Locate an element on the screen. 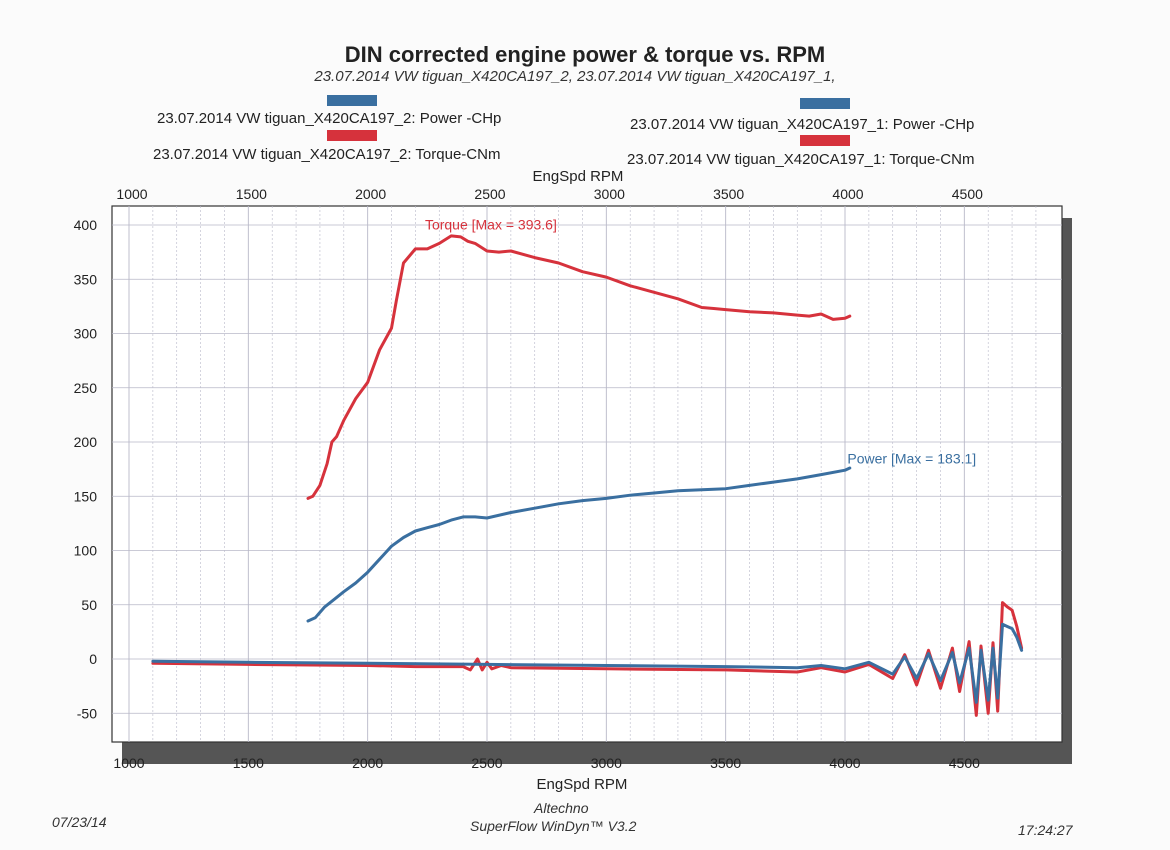  footer-software: SuperFlow WinDyn™ V3.2 is located at coordinates (553, 826).